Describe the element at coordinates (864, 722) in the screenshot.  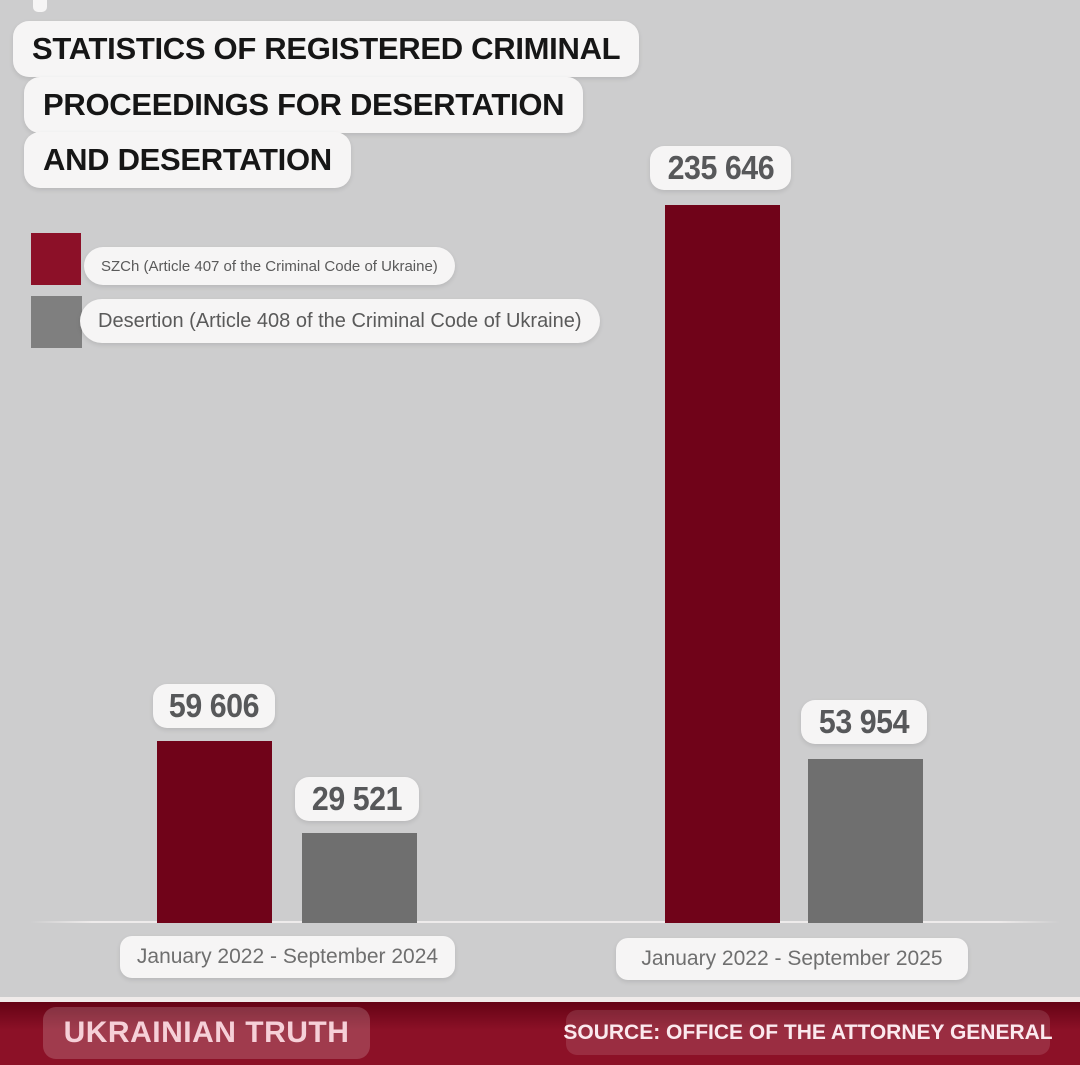
I see `value-label-desertion-2022-2025: 53 954` at that location.